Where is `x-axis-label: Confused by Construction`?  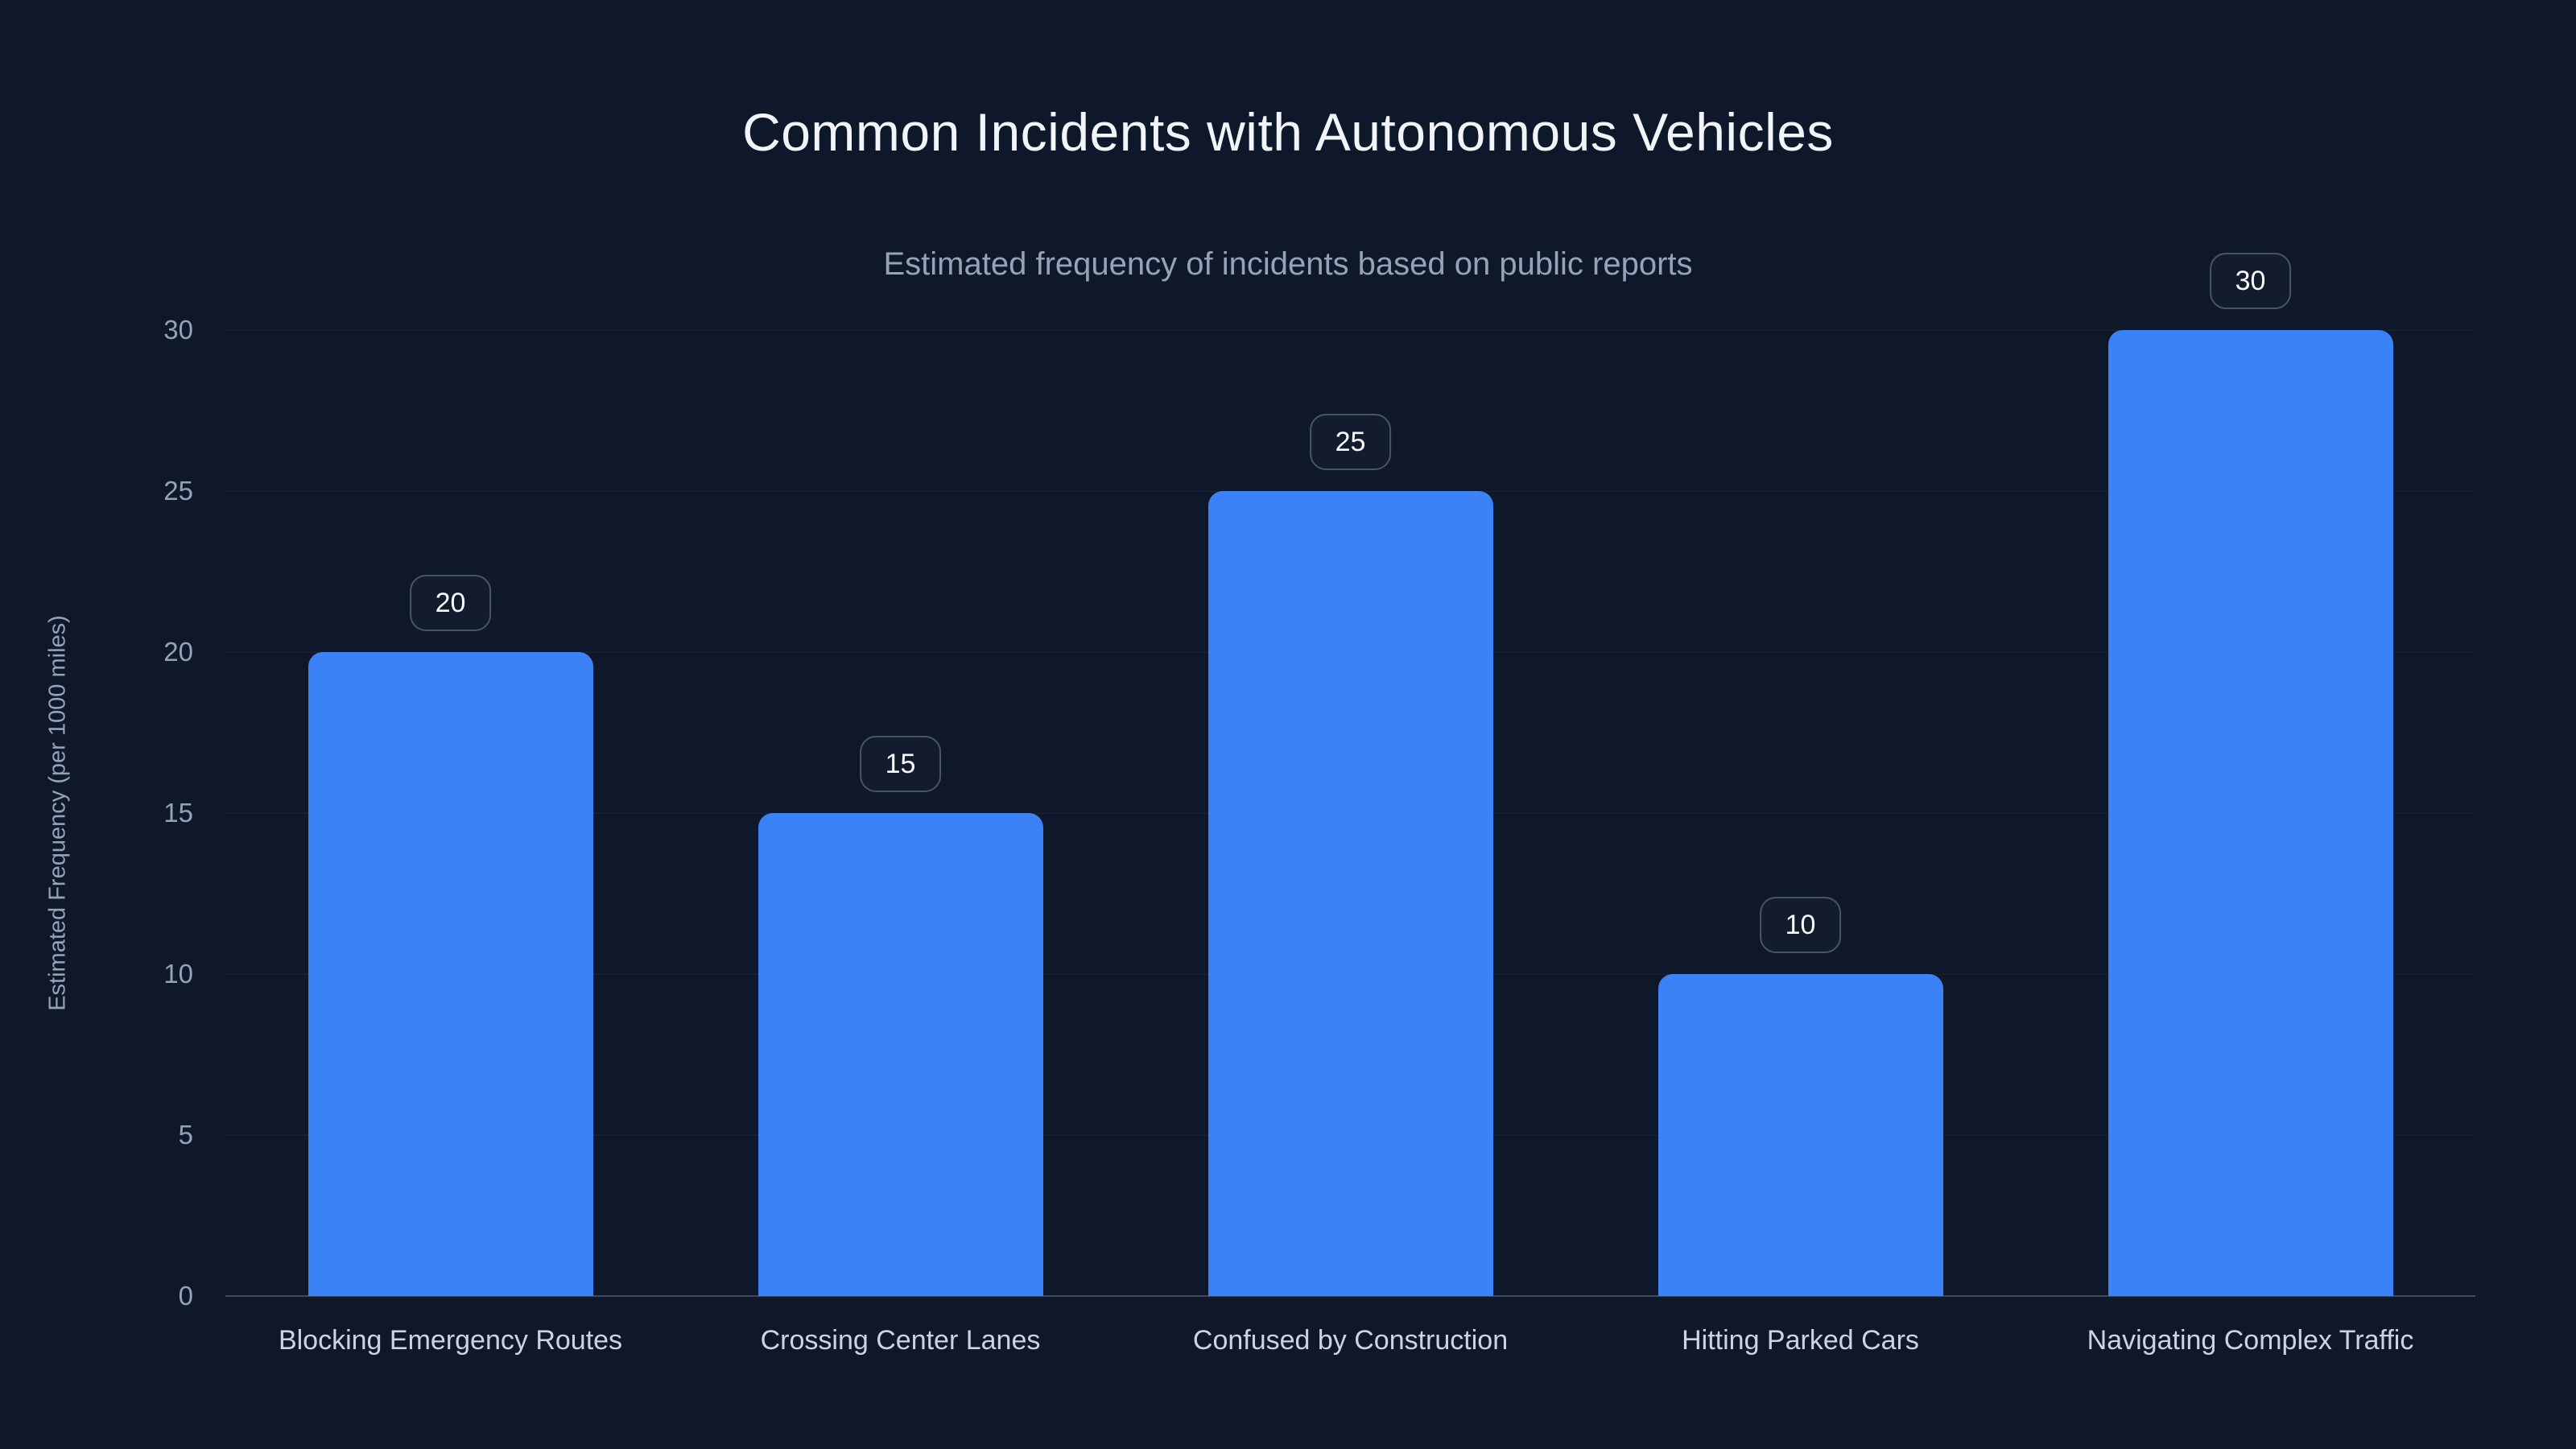
x-axis-label: Confused by Construction is located at coordinates (1350, 1340).